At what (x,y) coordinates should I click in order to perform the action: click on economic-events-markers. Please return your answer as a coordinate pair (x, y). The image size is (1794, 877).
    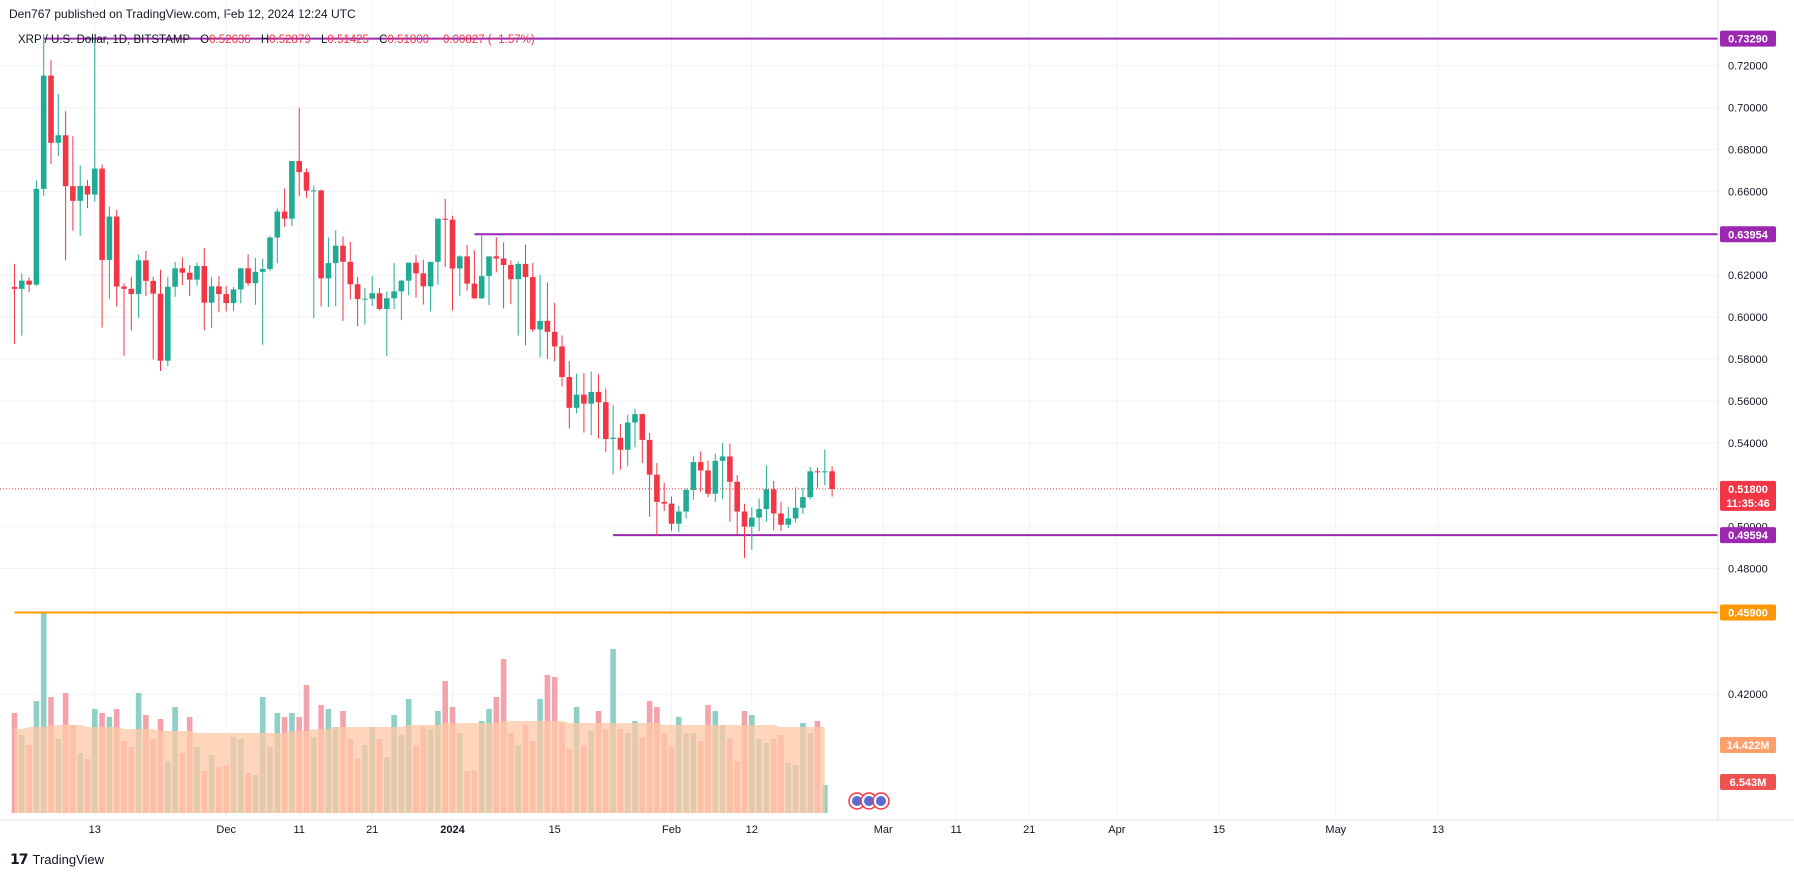
    Looking at the image, I should click on (869, 801).